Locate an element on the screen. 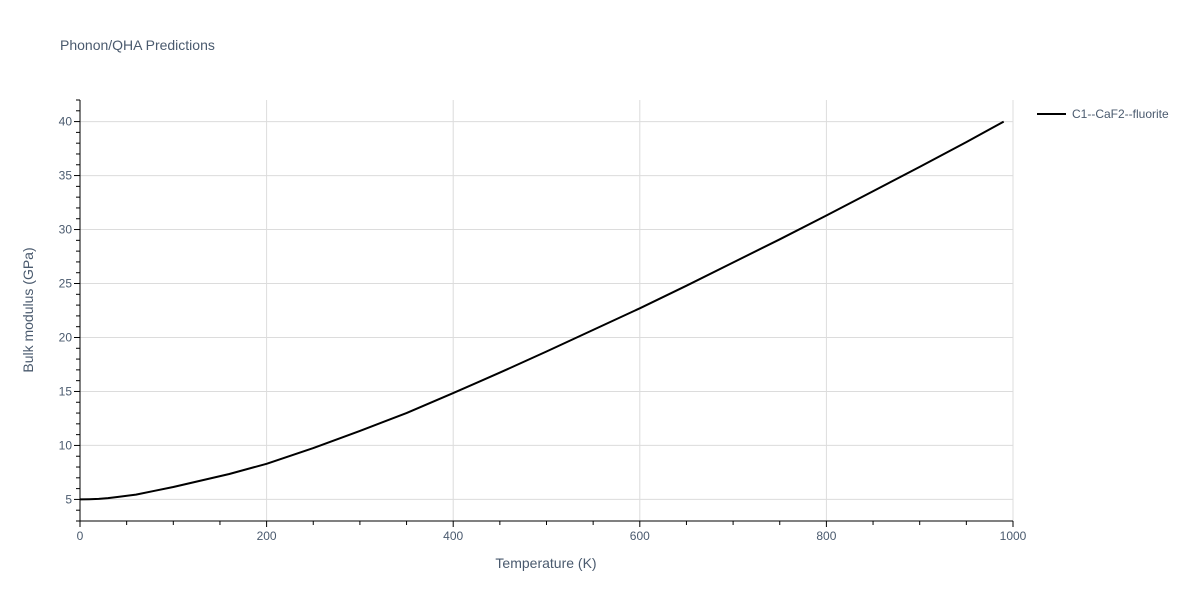 Image resolution: width=1200 pixels, height=600 pixels. y-tick-label: 30 is located at coordinates (66, 230).